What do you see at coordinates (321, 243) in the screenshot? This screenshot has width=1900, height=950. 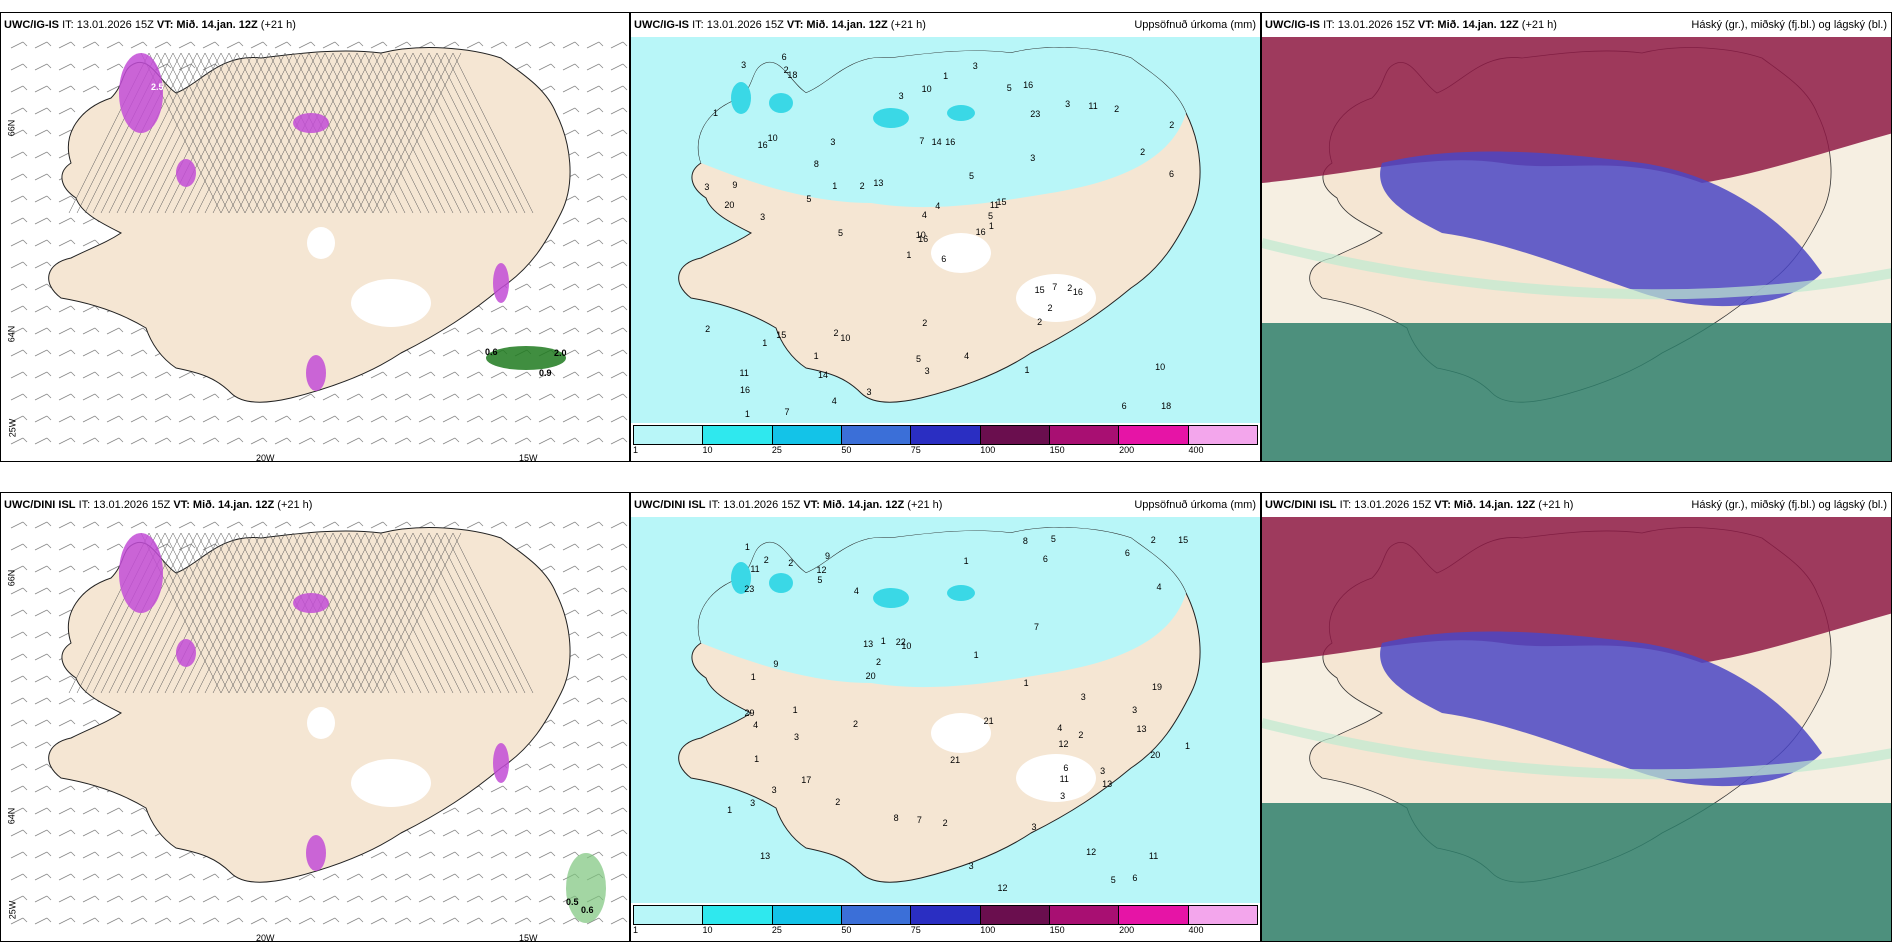 I see `glacier` at bounding box center [321, 243].